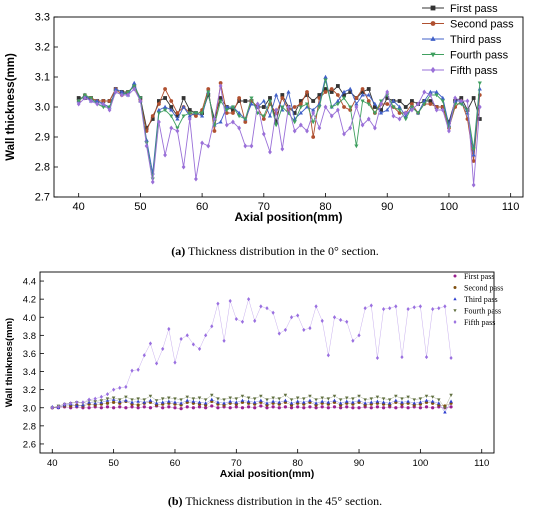 The image size is (550, 512). What do you see at coordinates (42, 48) in the screenshot?
I see `y-tick-label: 3.2` at bounding box center [42, 48].